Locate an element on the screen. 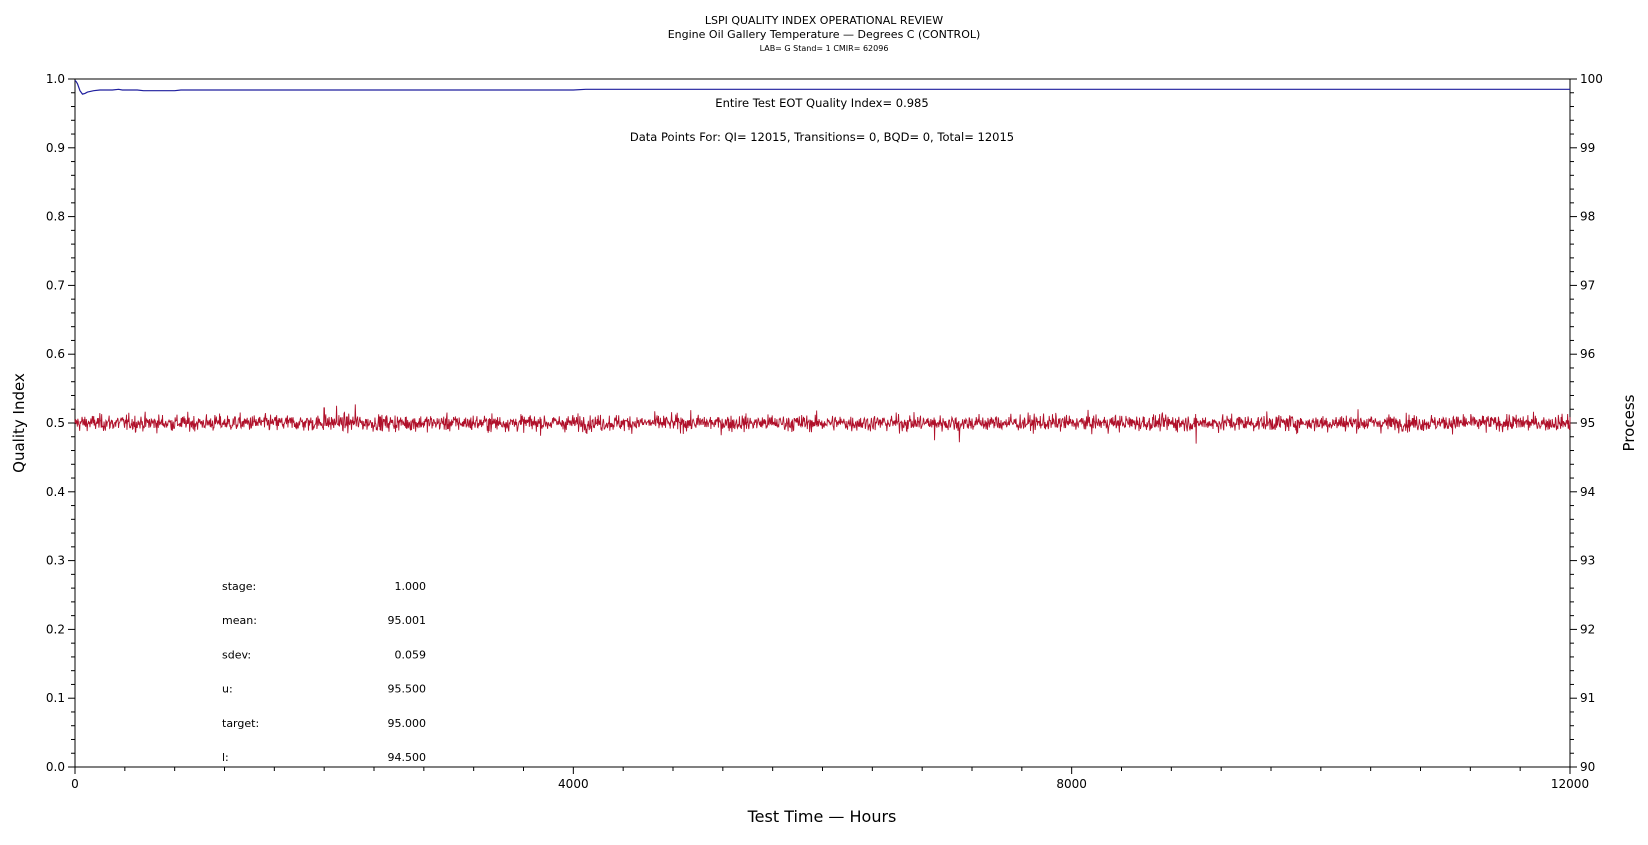 This screenshot has height=845, width=1648. qi-annotation: Entire Test EOT Quality Index= 0.985 is located at coordinates (821, 103).